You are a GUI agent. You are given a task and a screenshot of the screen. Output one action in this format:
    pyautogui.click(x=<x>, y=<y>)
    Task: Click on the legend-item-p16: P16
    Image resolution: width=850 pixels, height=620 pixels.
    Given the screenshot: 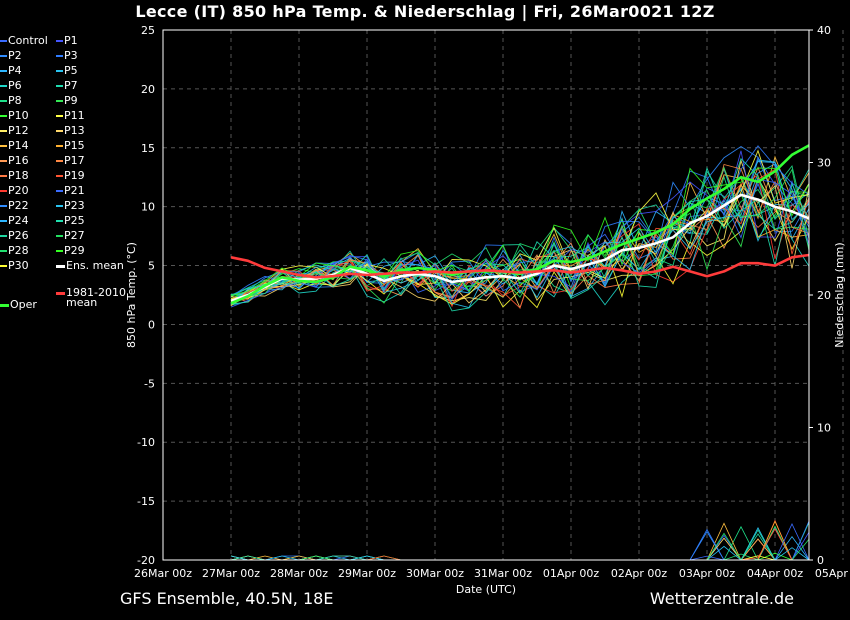 What is the action you would take?
    pyautogui.click(x=14, y=161)
    